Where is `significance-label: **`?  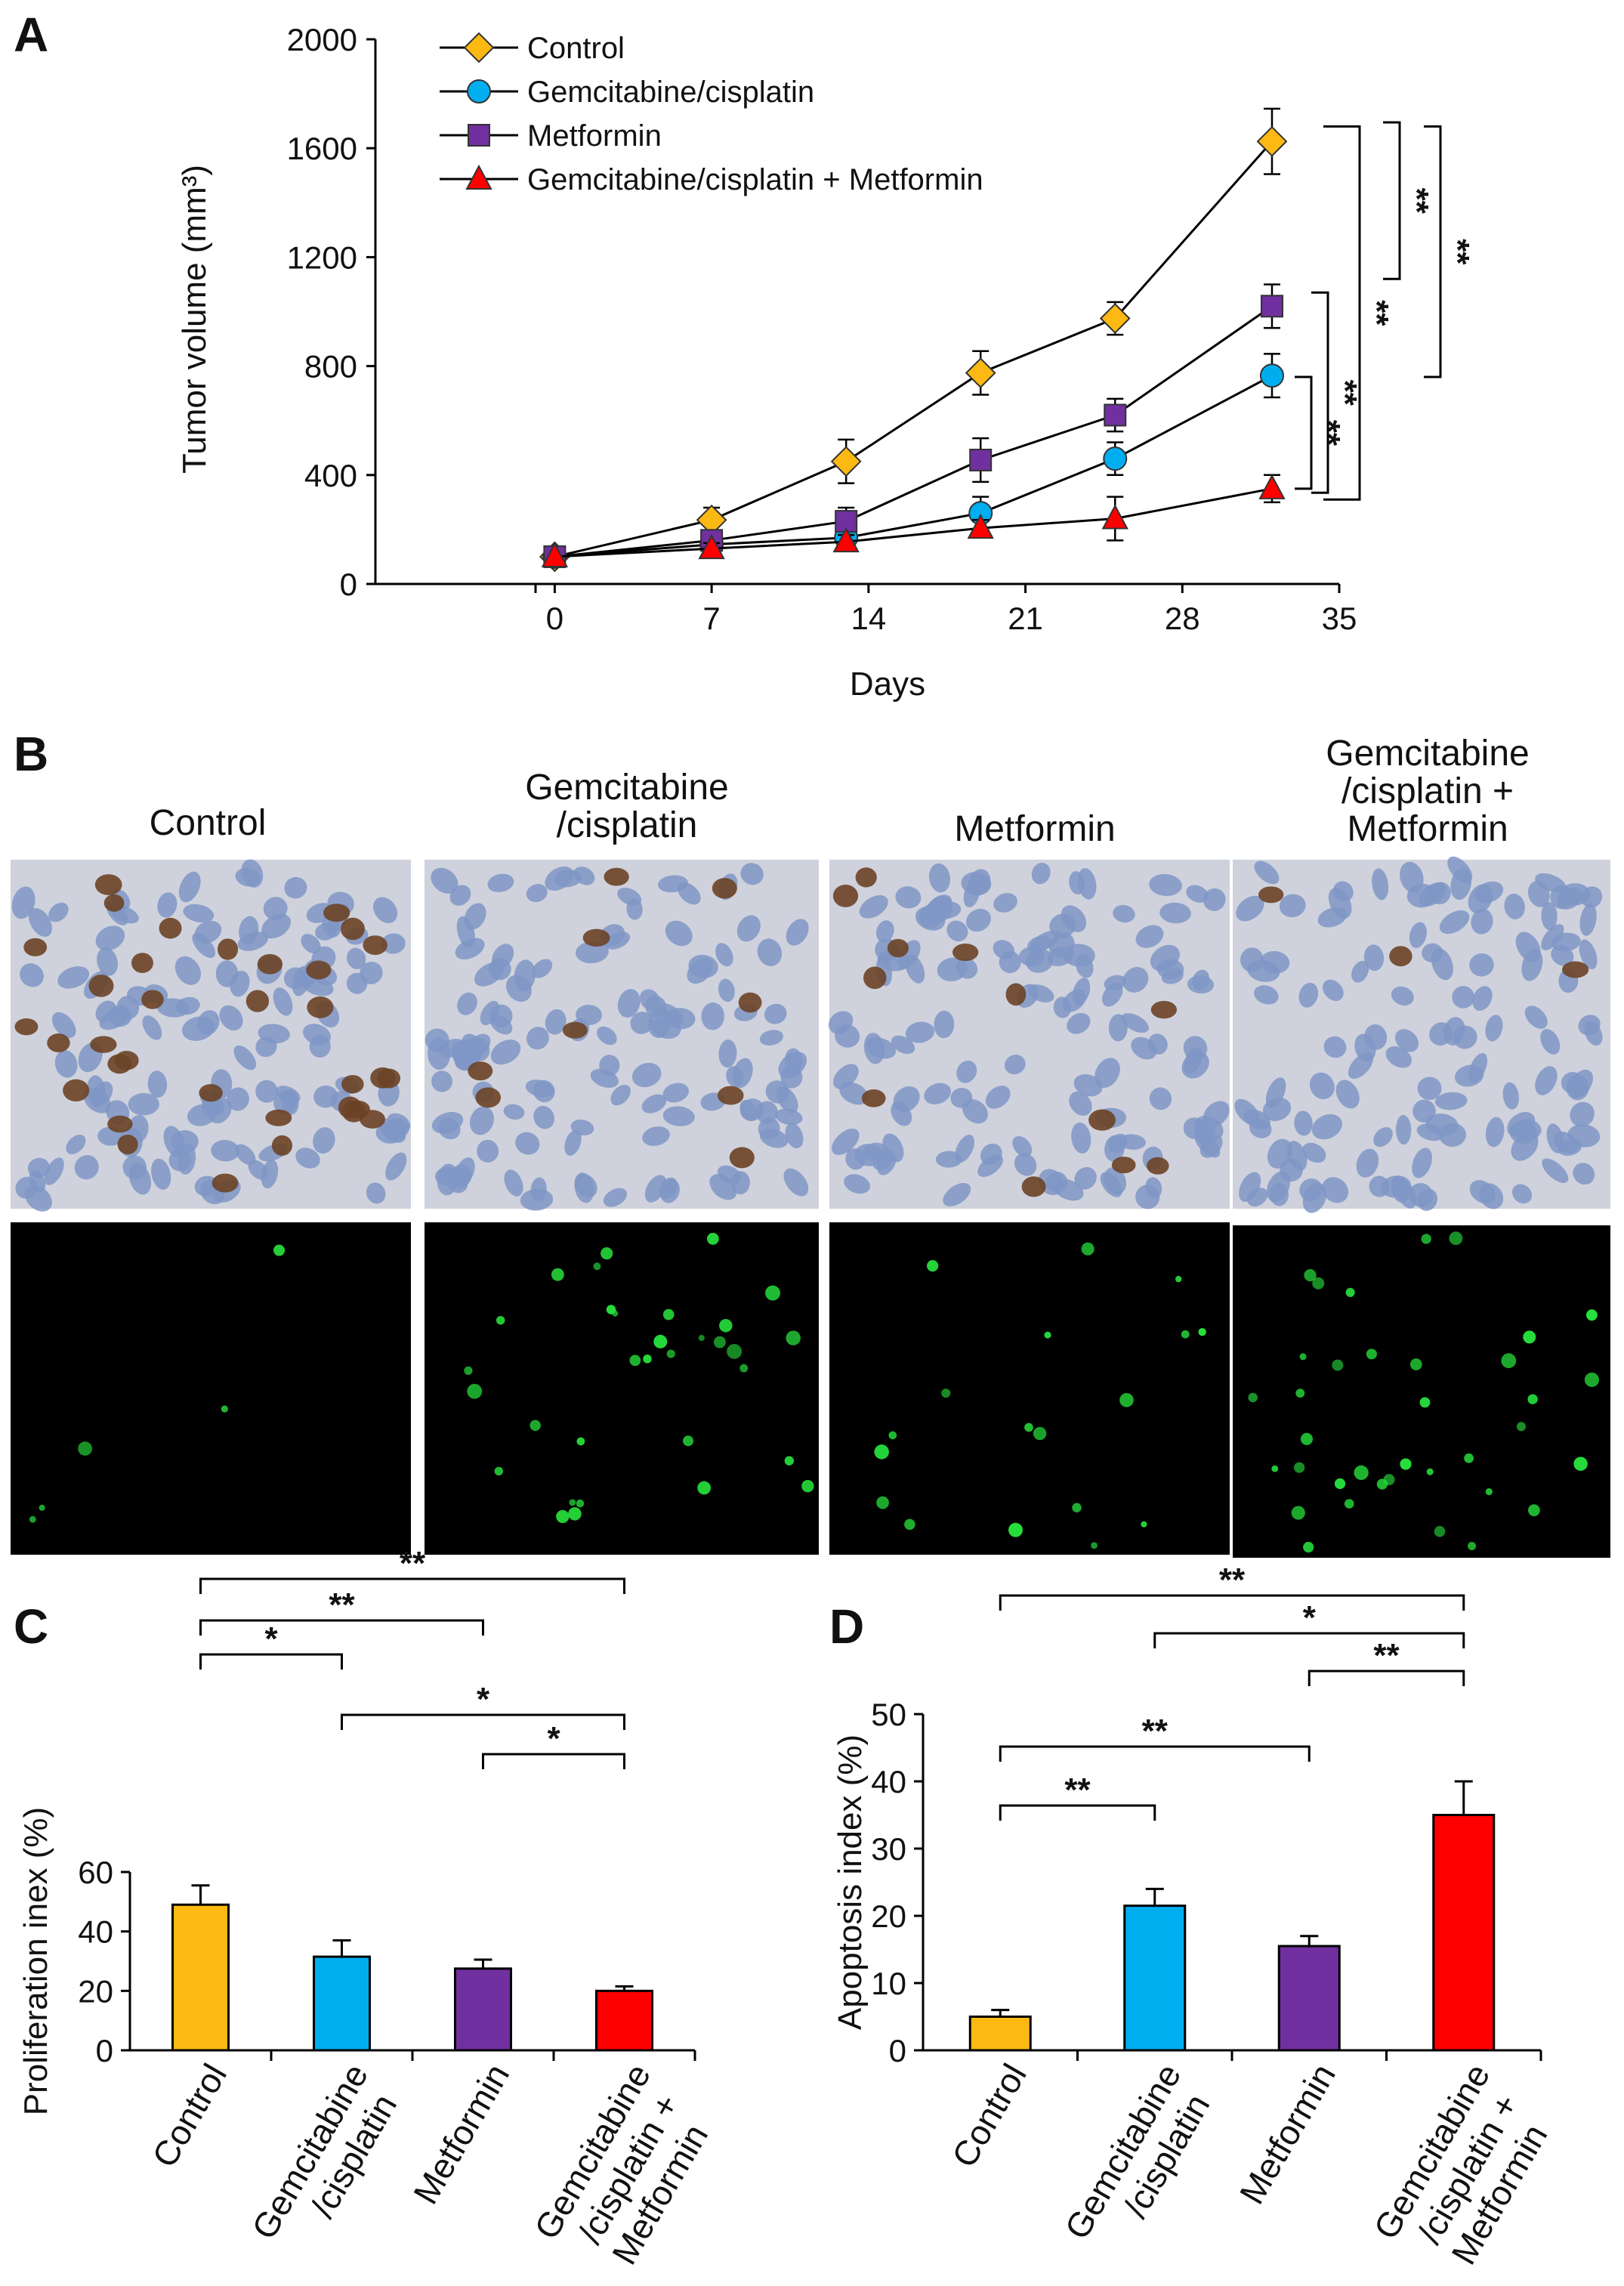 significance-label: ** is located at coordinates (1386, 1655).